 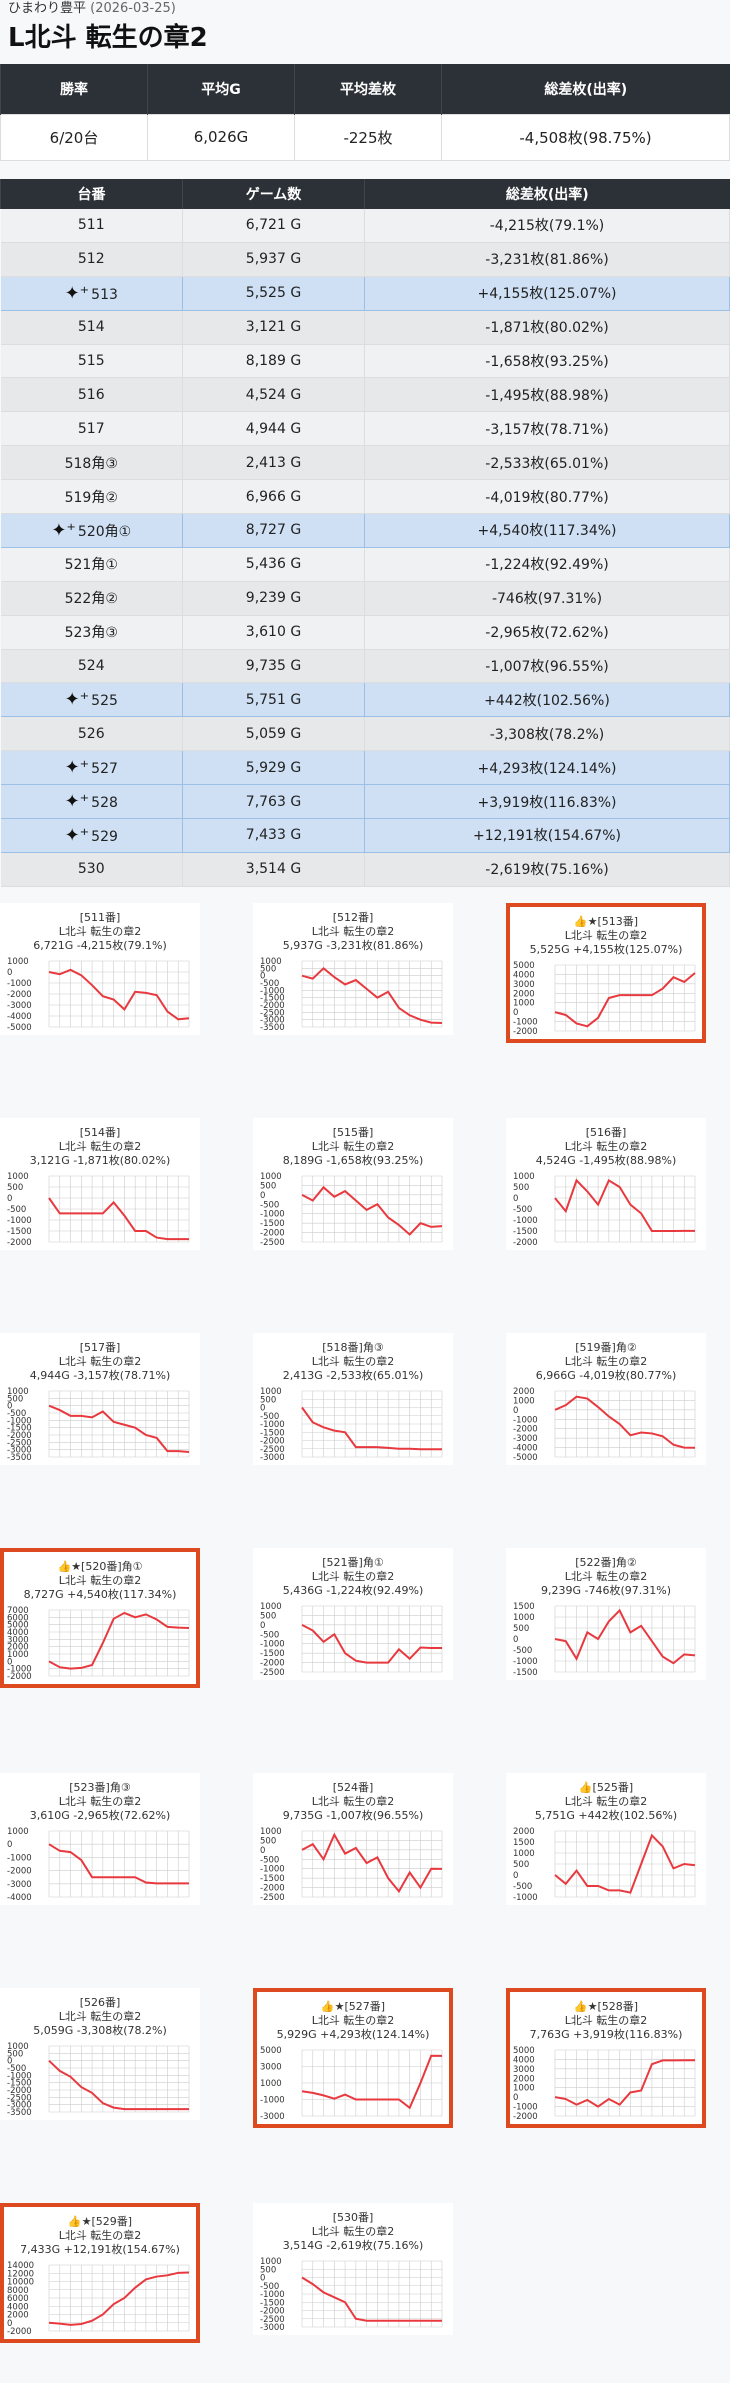 What do you see at coordinates (100, 1375) in the screenshot?
I see `graph-label: 4,944G -3,157枚(78.71%)` at bounding box center [100, 1375].